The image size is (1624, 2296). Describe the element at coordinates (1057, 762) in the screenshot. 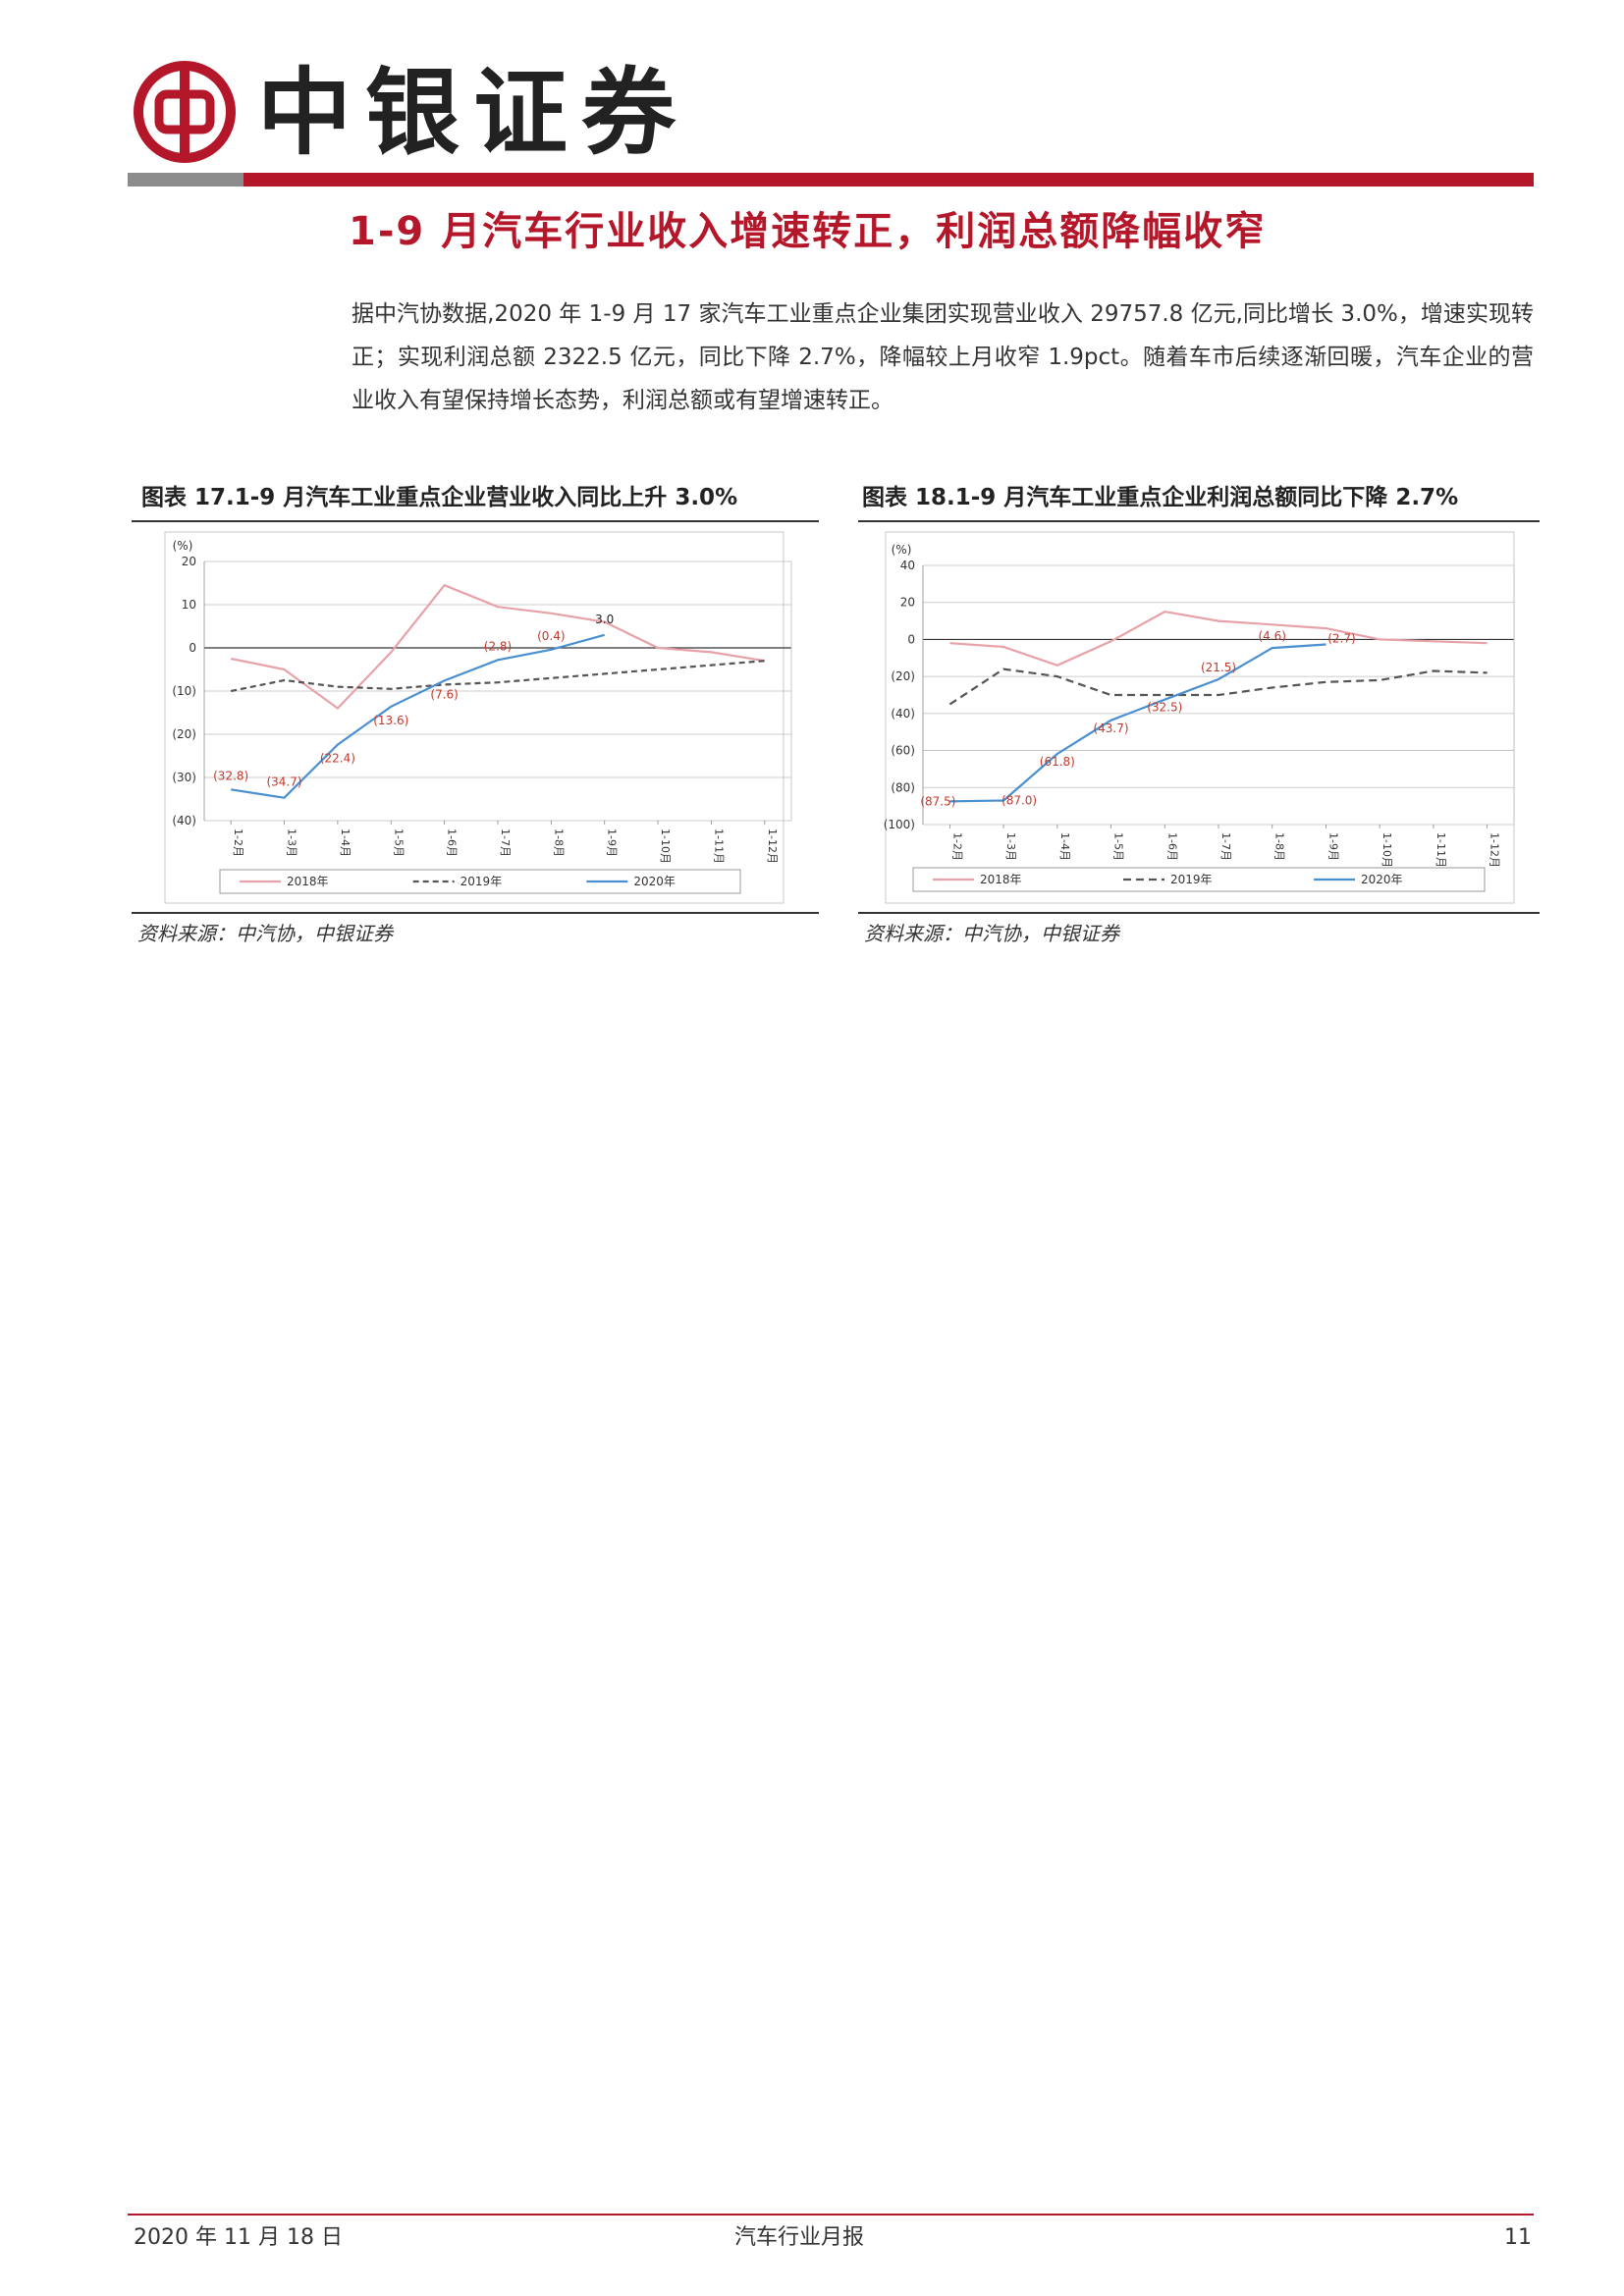

I see `data-label: (61.8)` at that location.